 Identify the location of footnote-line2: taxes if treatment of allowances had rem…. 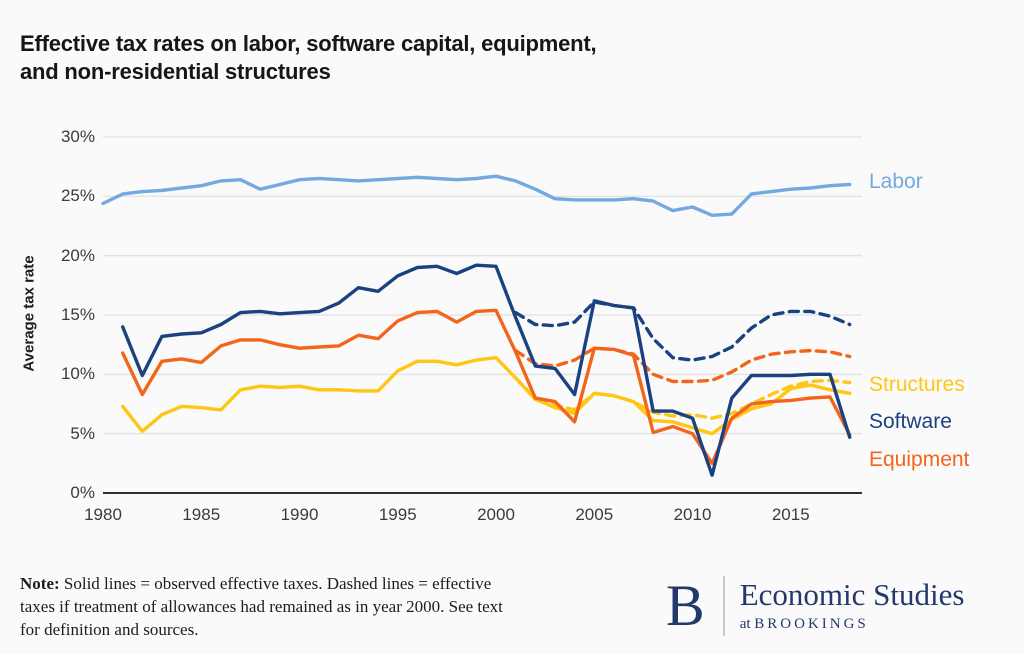
(261, 606).